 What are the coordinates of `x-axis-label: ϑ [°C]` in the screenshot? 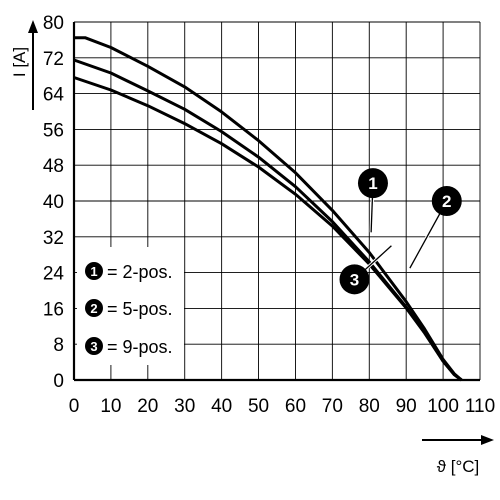 It's located at (458, 466).